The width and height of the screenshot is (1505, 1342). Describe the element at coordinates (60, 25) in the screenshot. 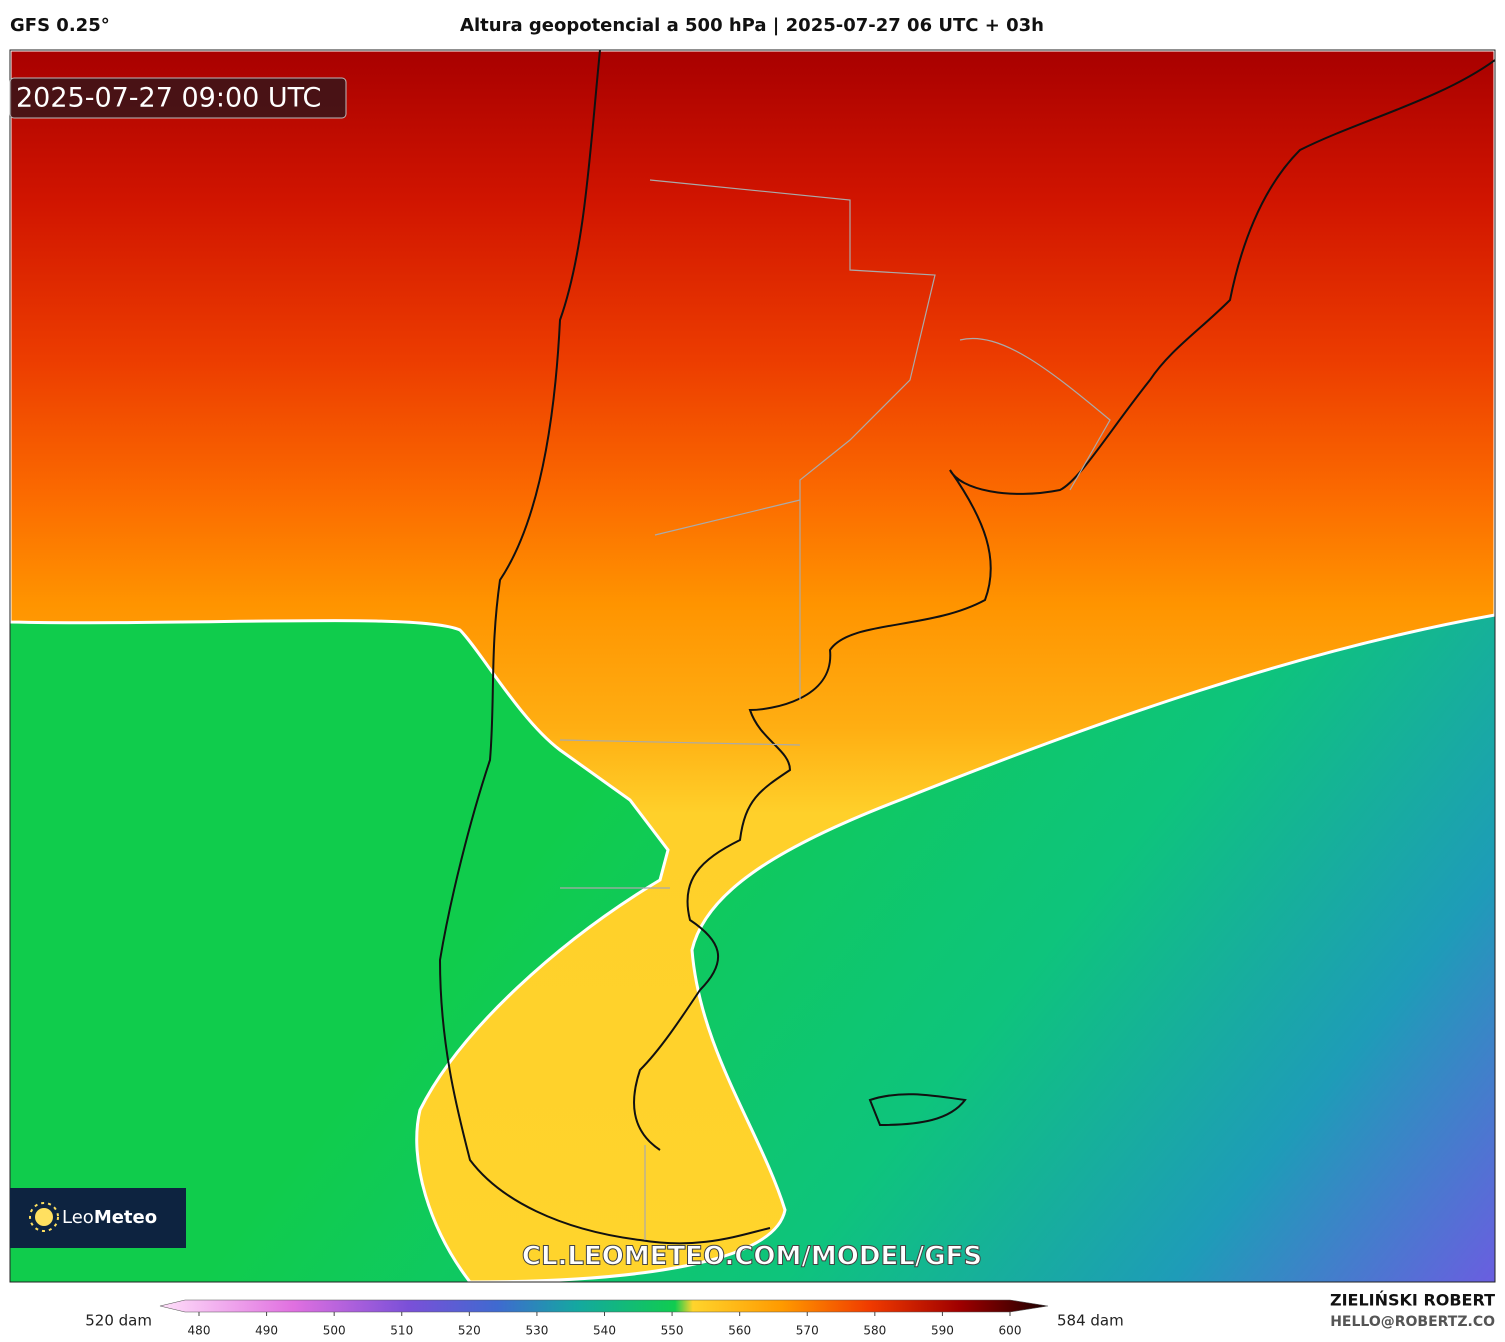

I see `model-label: GFS 0.25°` at that location.